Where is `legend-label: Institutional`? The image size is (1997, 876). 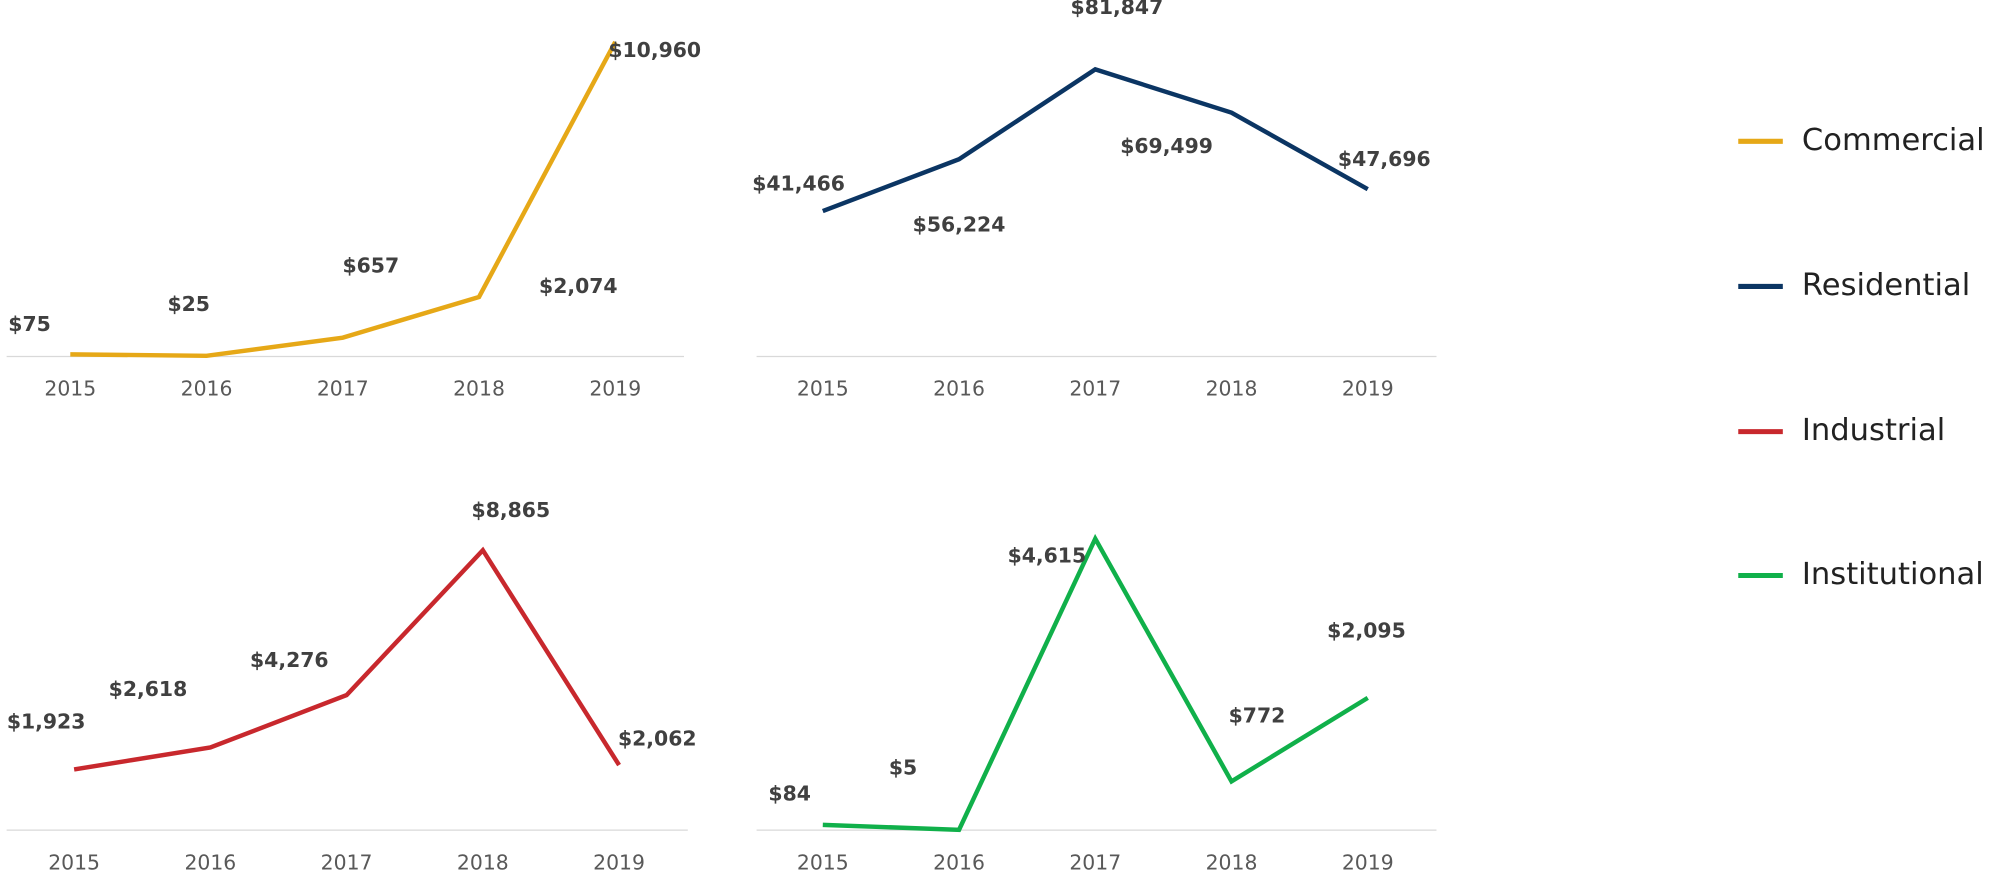 legend-label: Institutional is located at coordinates (1893, 574).